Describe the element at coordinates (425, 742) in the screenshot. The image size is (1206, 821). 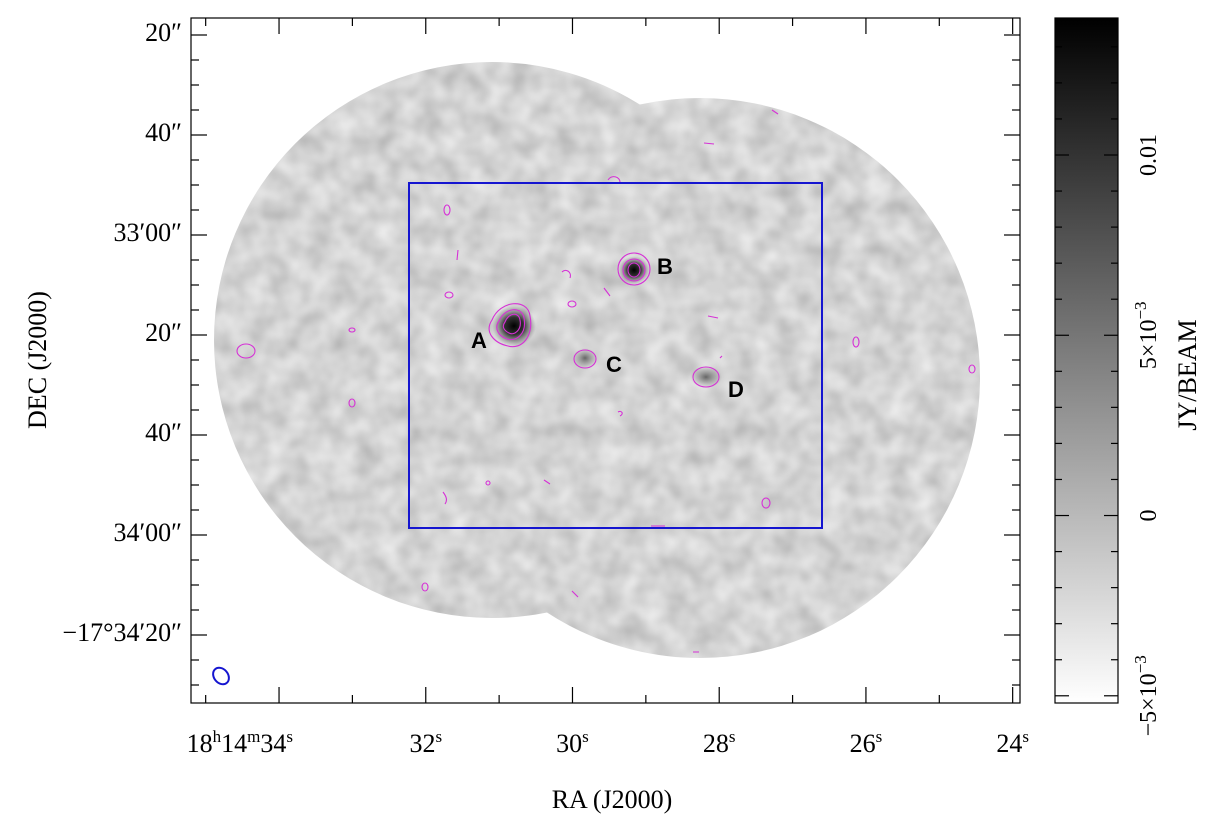
I see `x-tick-label: 32s` at that location.